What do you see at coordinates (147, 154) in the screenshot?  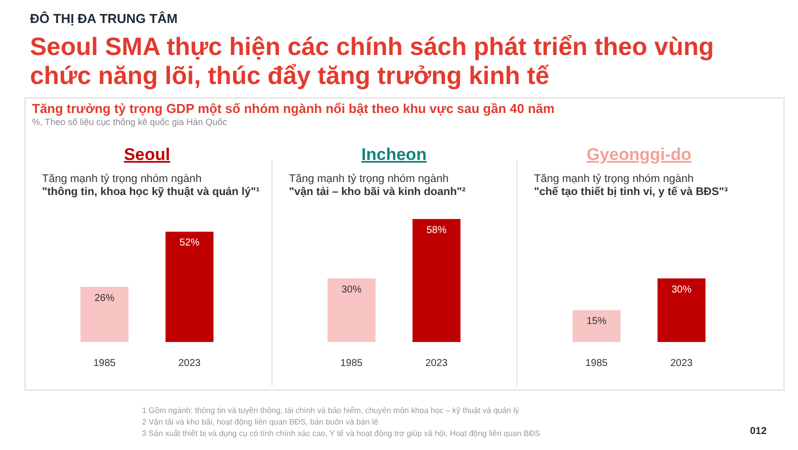 I see `chart-title: Seoul` at bounding box center [147, 154].